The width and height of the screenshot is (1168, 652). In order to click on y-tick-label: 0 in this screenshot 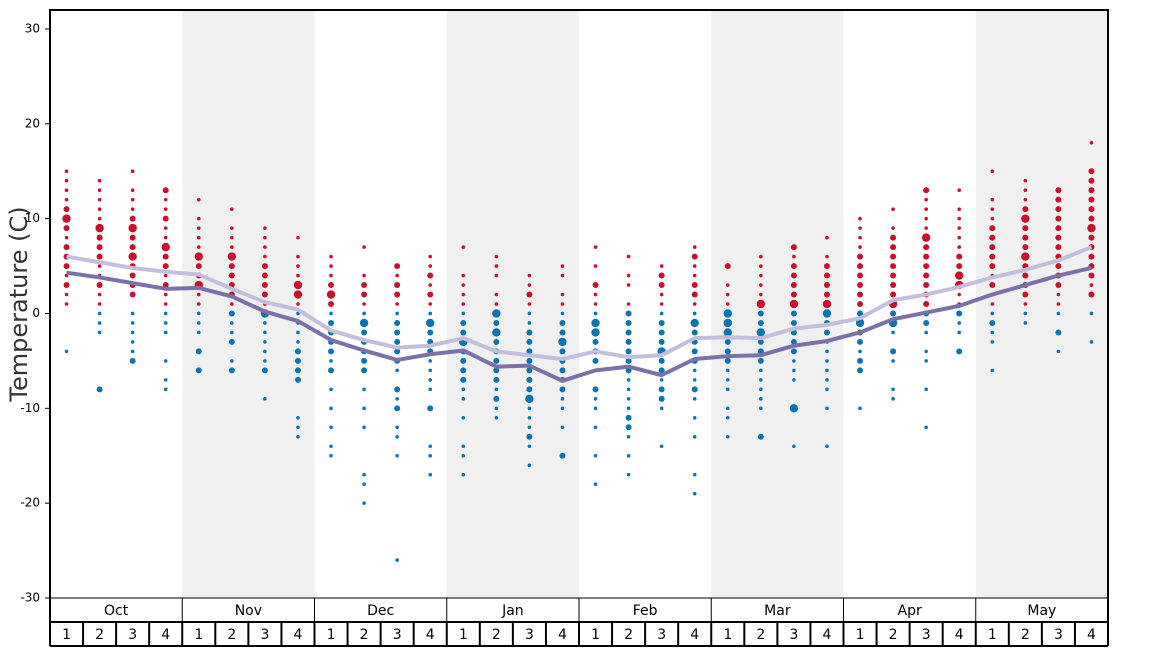, I will do `click(36, 313)`.